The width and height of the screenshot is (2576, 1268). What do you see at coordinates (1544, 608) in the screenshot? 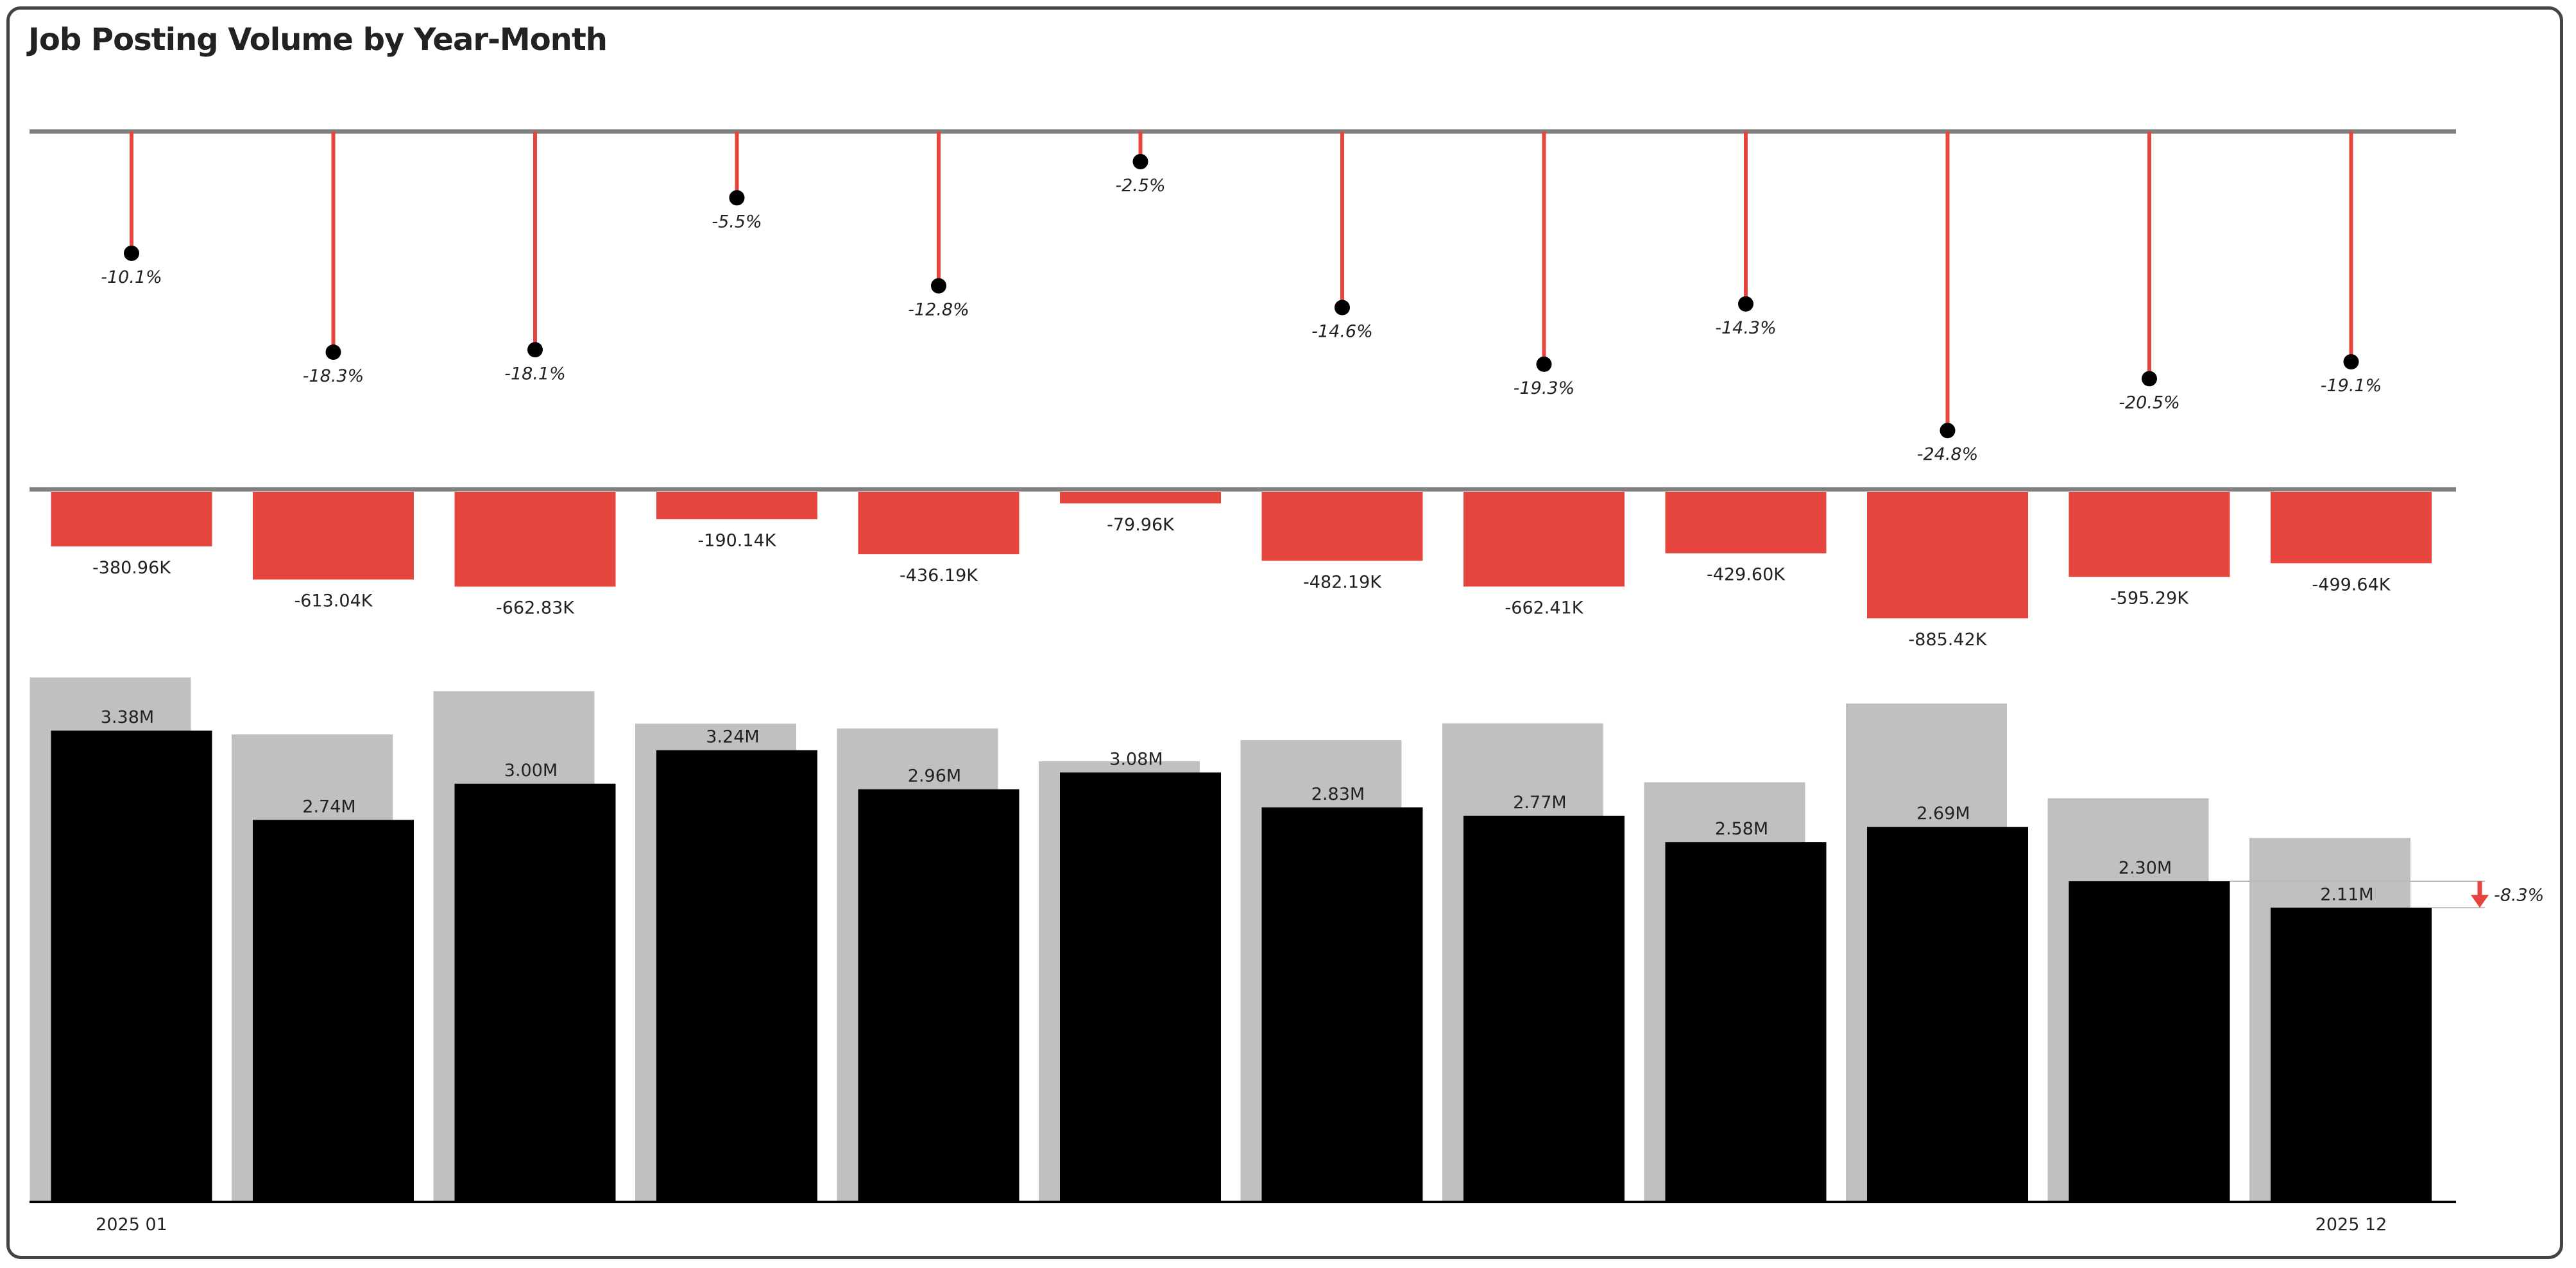
I see `variance-label: -662.41K` at bounding box center [1544, 608].